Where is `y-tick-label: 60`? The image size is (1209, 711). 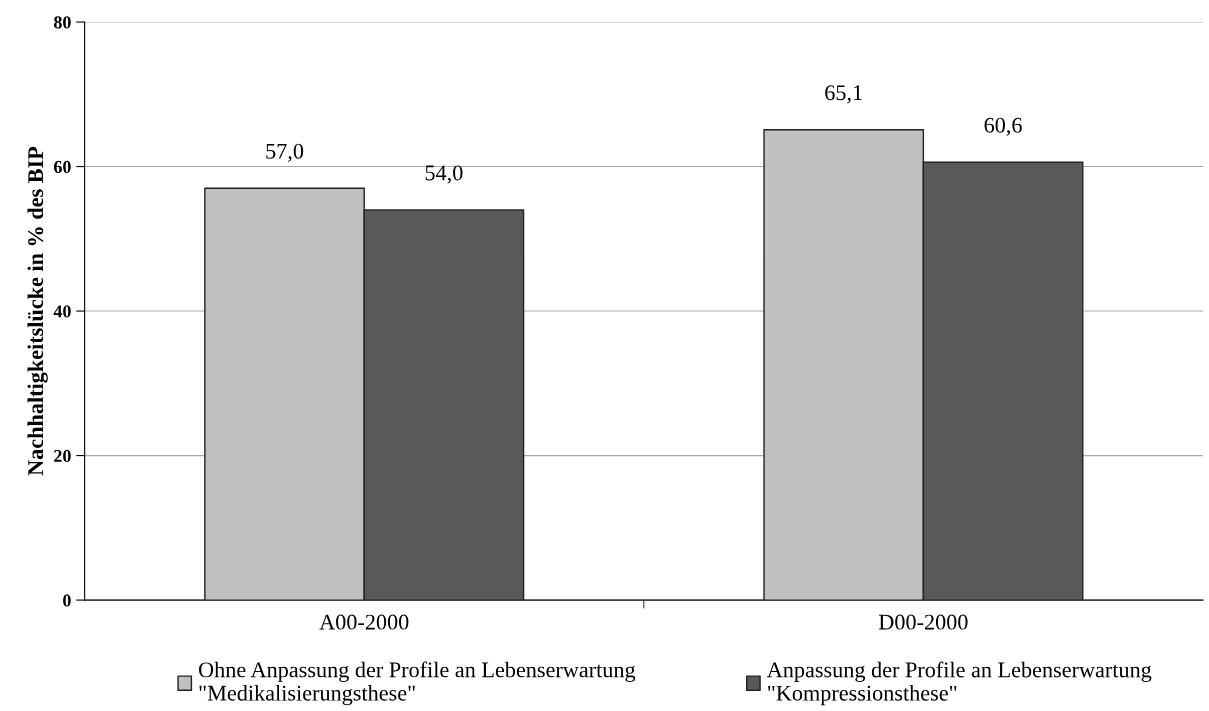
y-tick-label: 60 is located at coordinates (62, 166).